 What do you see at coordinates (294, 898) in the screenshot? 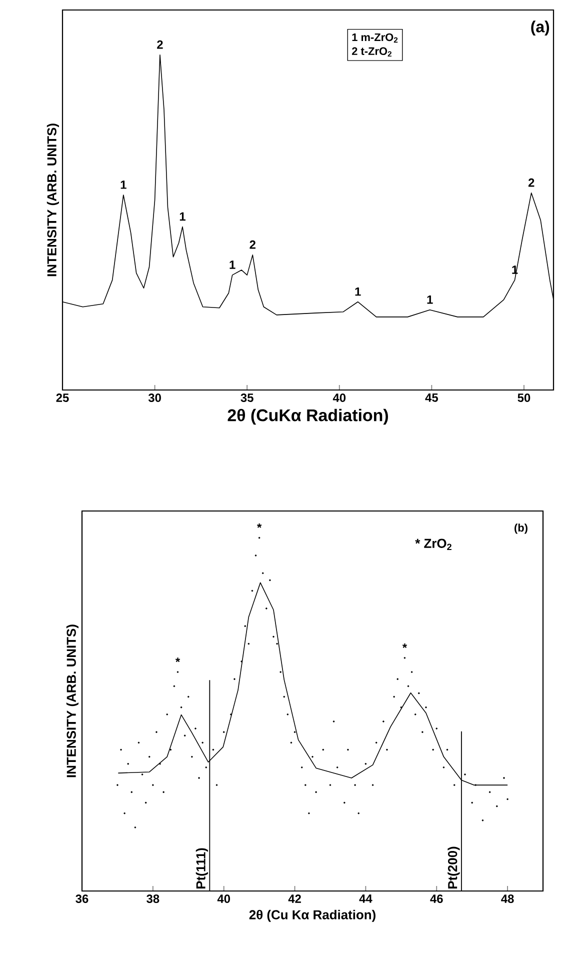
I see `x-tick-label: 42` at bounding box center [294, 898].